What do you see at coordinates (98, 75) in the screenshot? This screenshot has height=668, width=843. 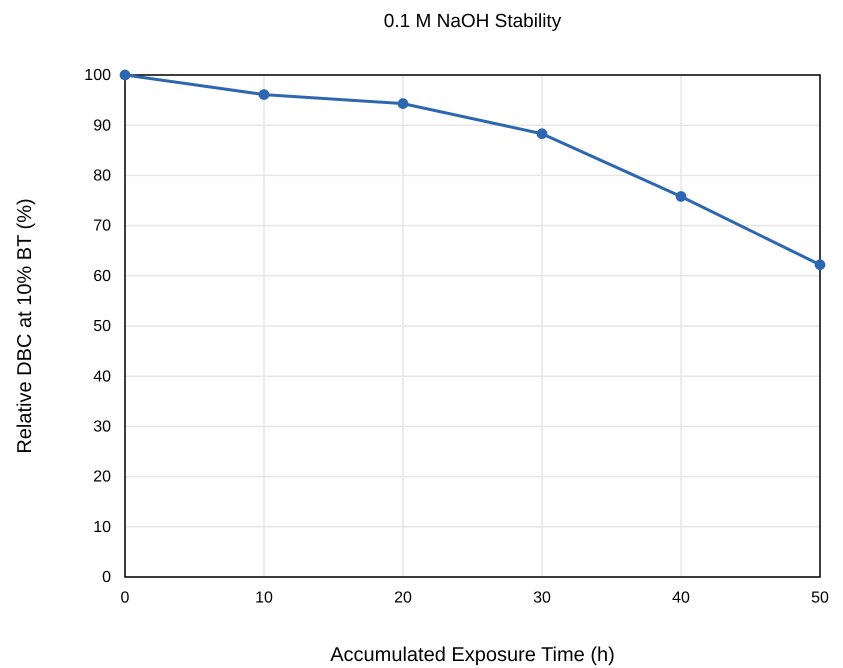 I see `y-tick-label: 100` at bounding box center [98, 75].